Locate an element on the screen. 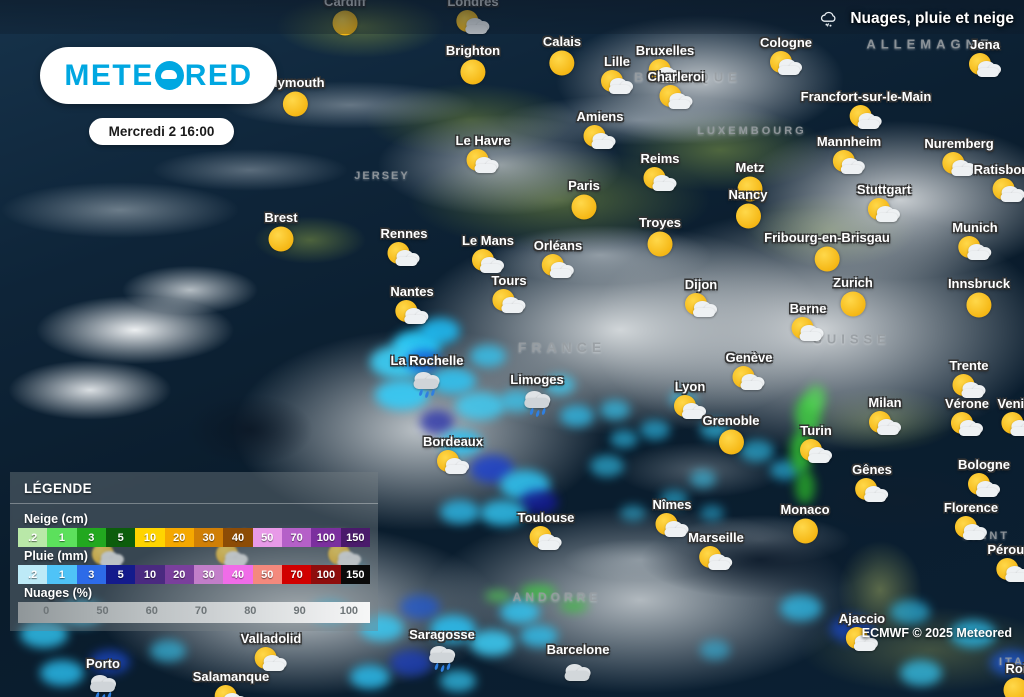 This screenshot has width=1024, height=697. city-marker: Gênes is located at coordinates (872, 483).